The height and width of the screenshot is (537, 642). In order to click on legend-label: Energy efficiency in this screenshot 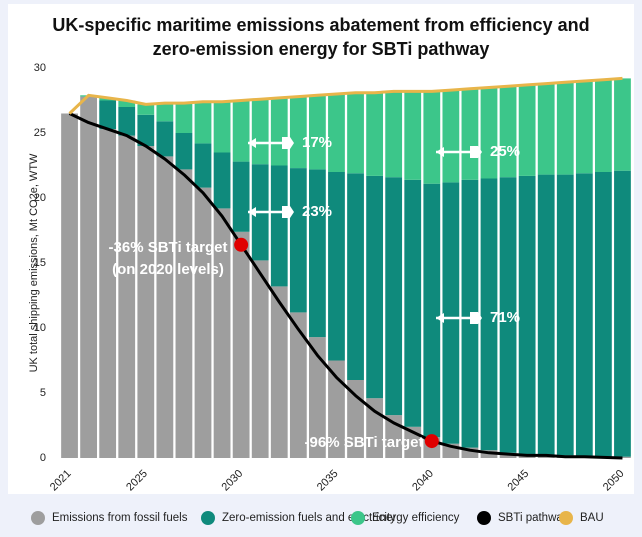, I will do `click(416, 518)`.